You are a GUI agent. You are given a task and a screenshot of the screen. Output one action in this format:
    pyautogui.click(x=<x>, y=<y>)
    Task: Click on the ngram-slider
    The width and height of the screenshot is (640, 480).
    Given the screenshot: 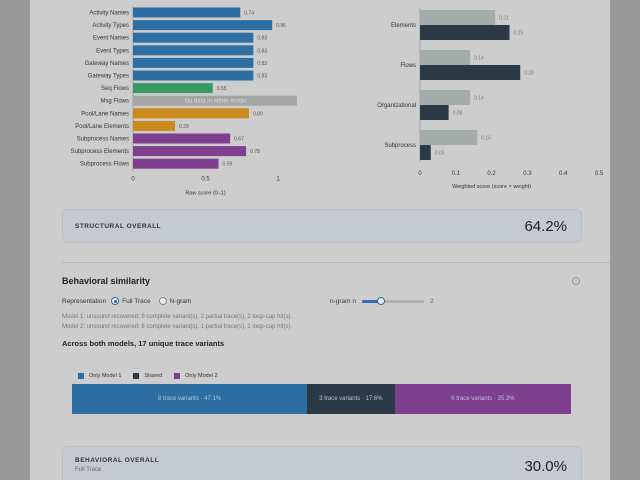 What is the action you would take?
    pyautogui.click(x=393, y=300)
    